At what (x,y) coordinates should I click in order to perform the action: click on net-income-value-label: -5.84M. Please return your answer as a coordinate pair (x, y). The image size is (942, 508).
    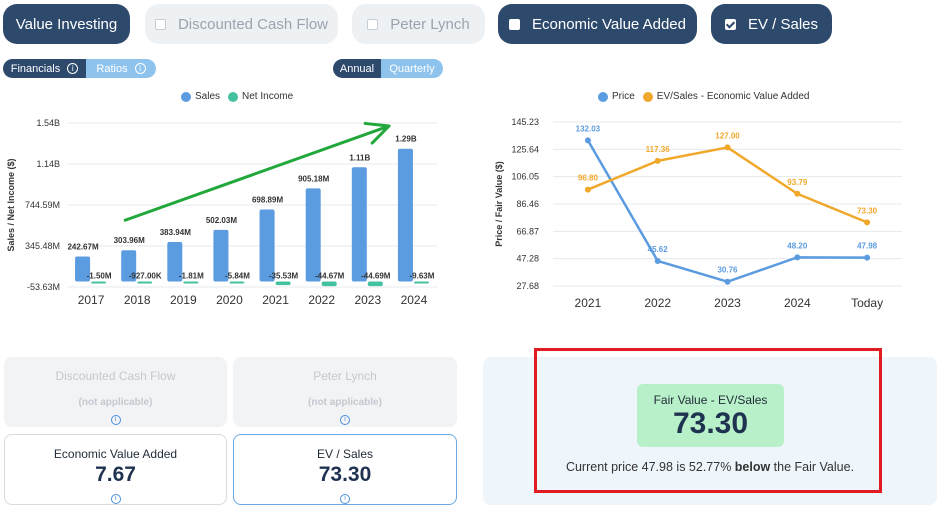
    Looking at the image, I should click on (237, 275).